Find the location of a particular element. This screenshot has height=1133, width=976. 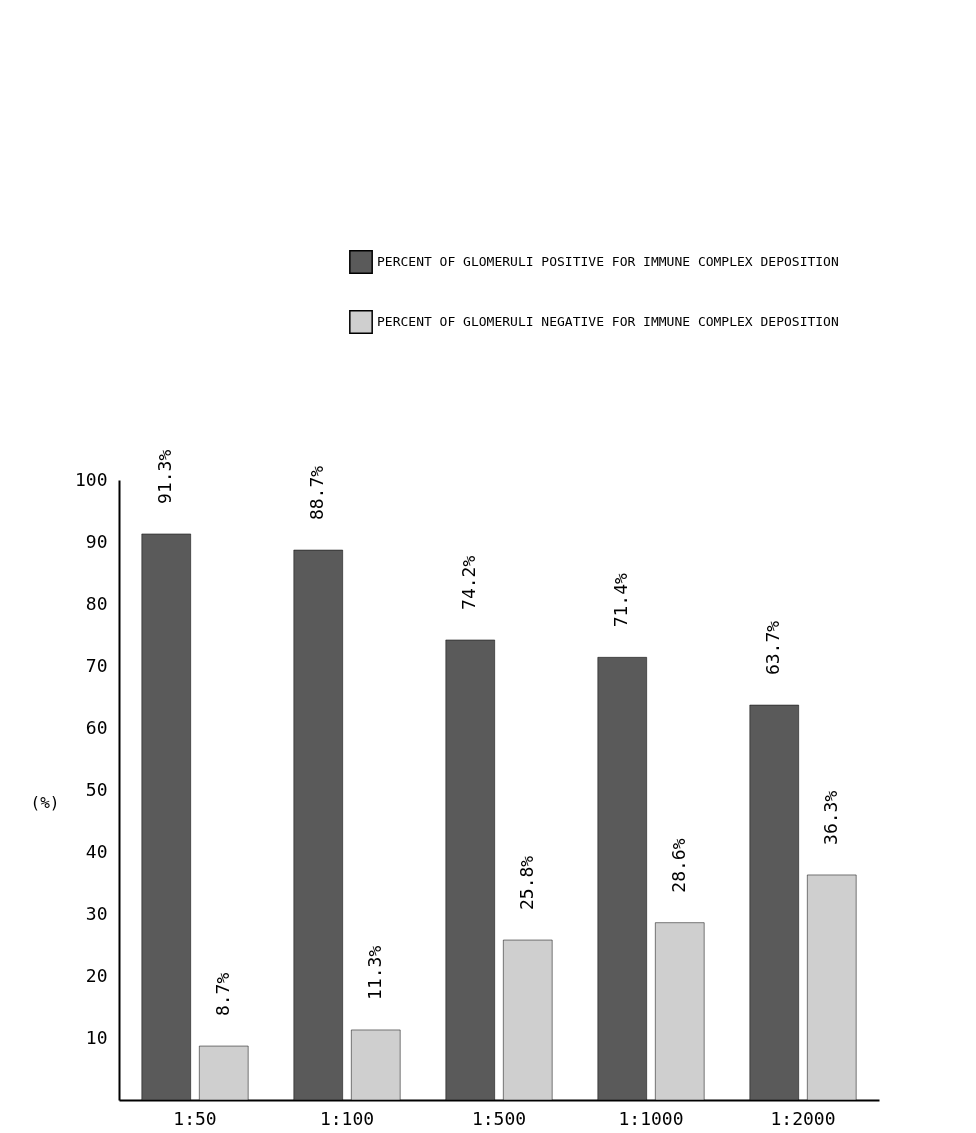

x-tick-label: 1:100 is located at coordinates (347, 1118).